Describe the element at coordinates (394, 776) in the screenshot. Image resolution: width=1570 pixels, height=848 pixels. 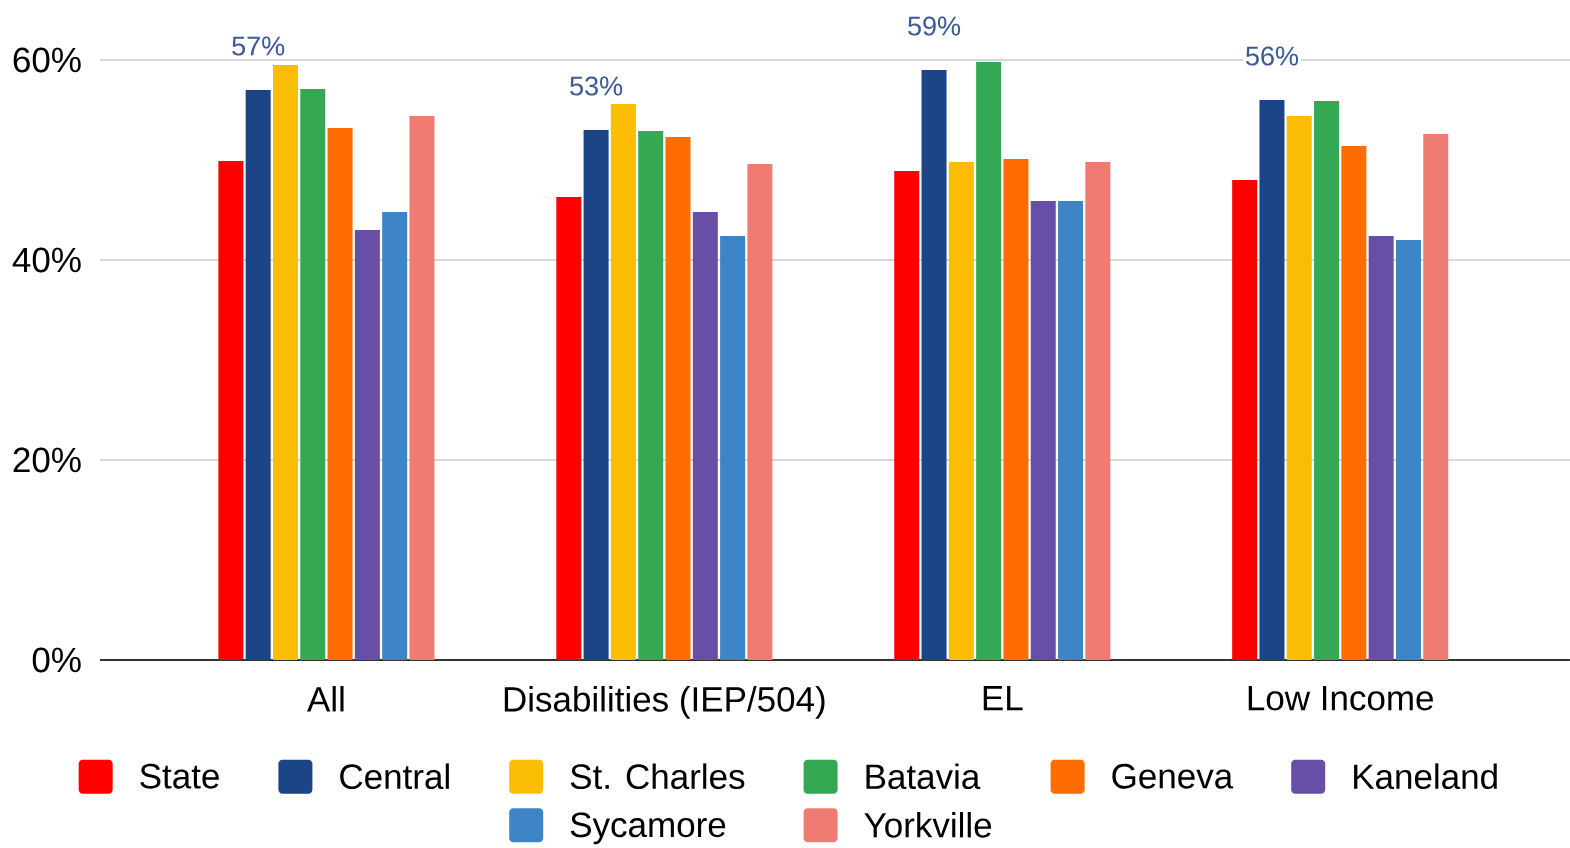
I see `legend-label: Central` at that location.